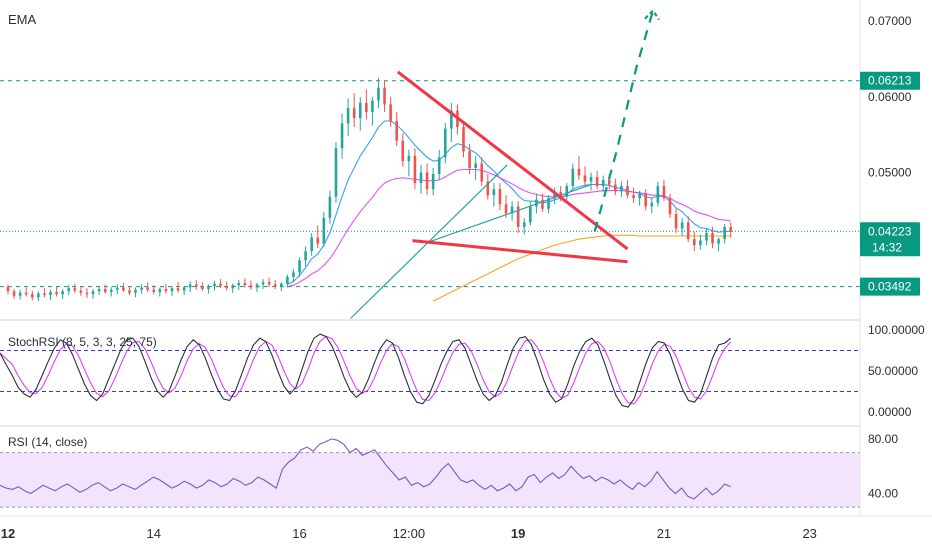 This screenshot has height=550, width=932. I want to click on rsi-lines, so click(430, 473).